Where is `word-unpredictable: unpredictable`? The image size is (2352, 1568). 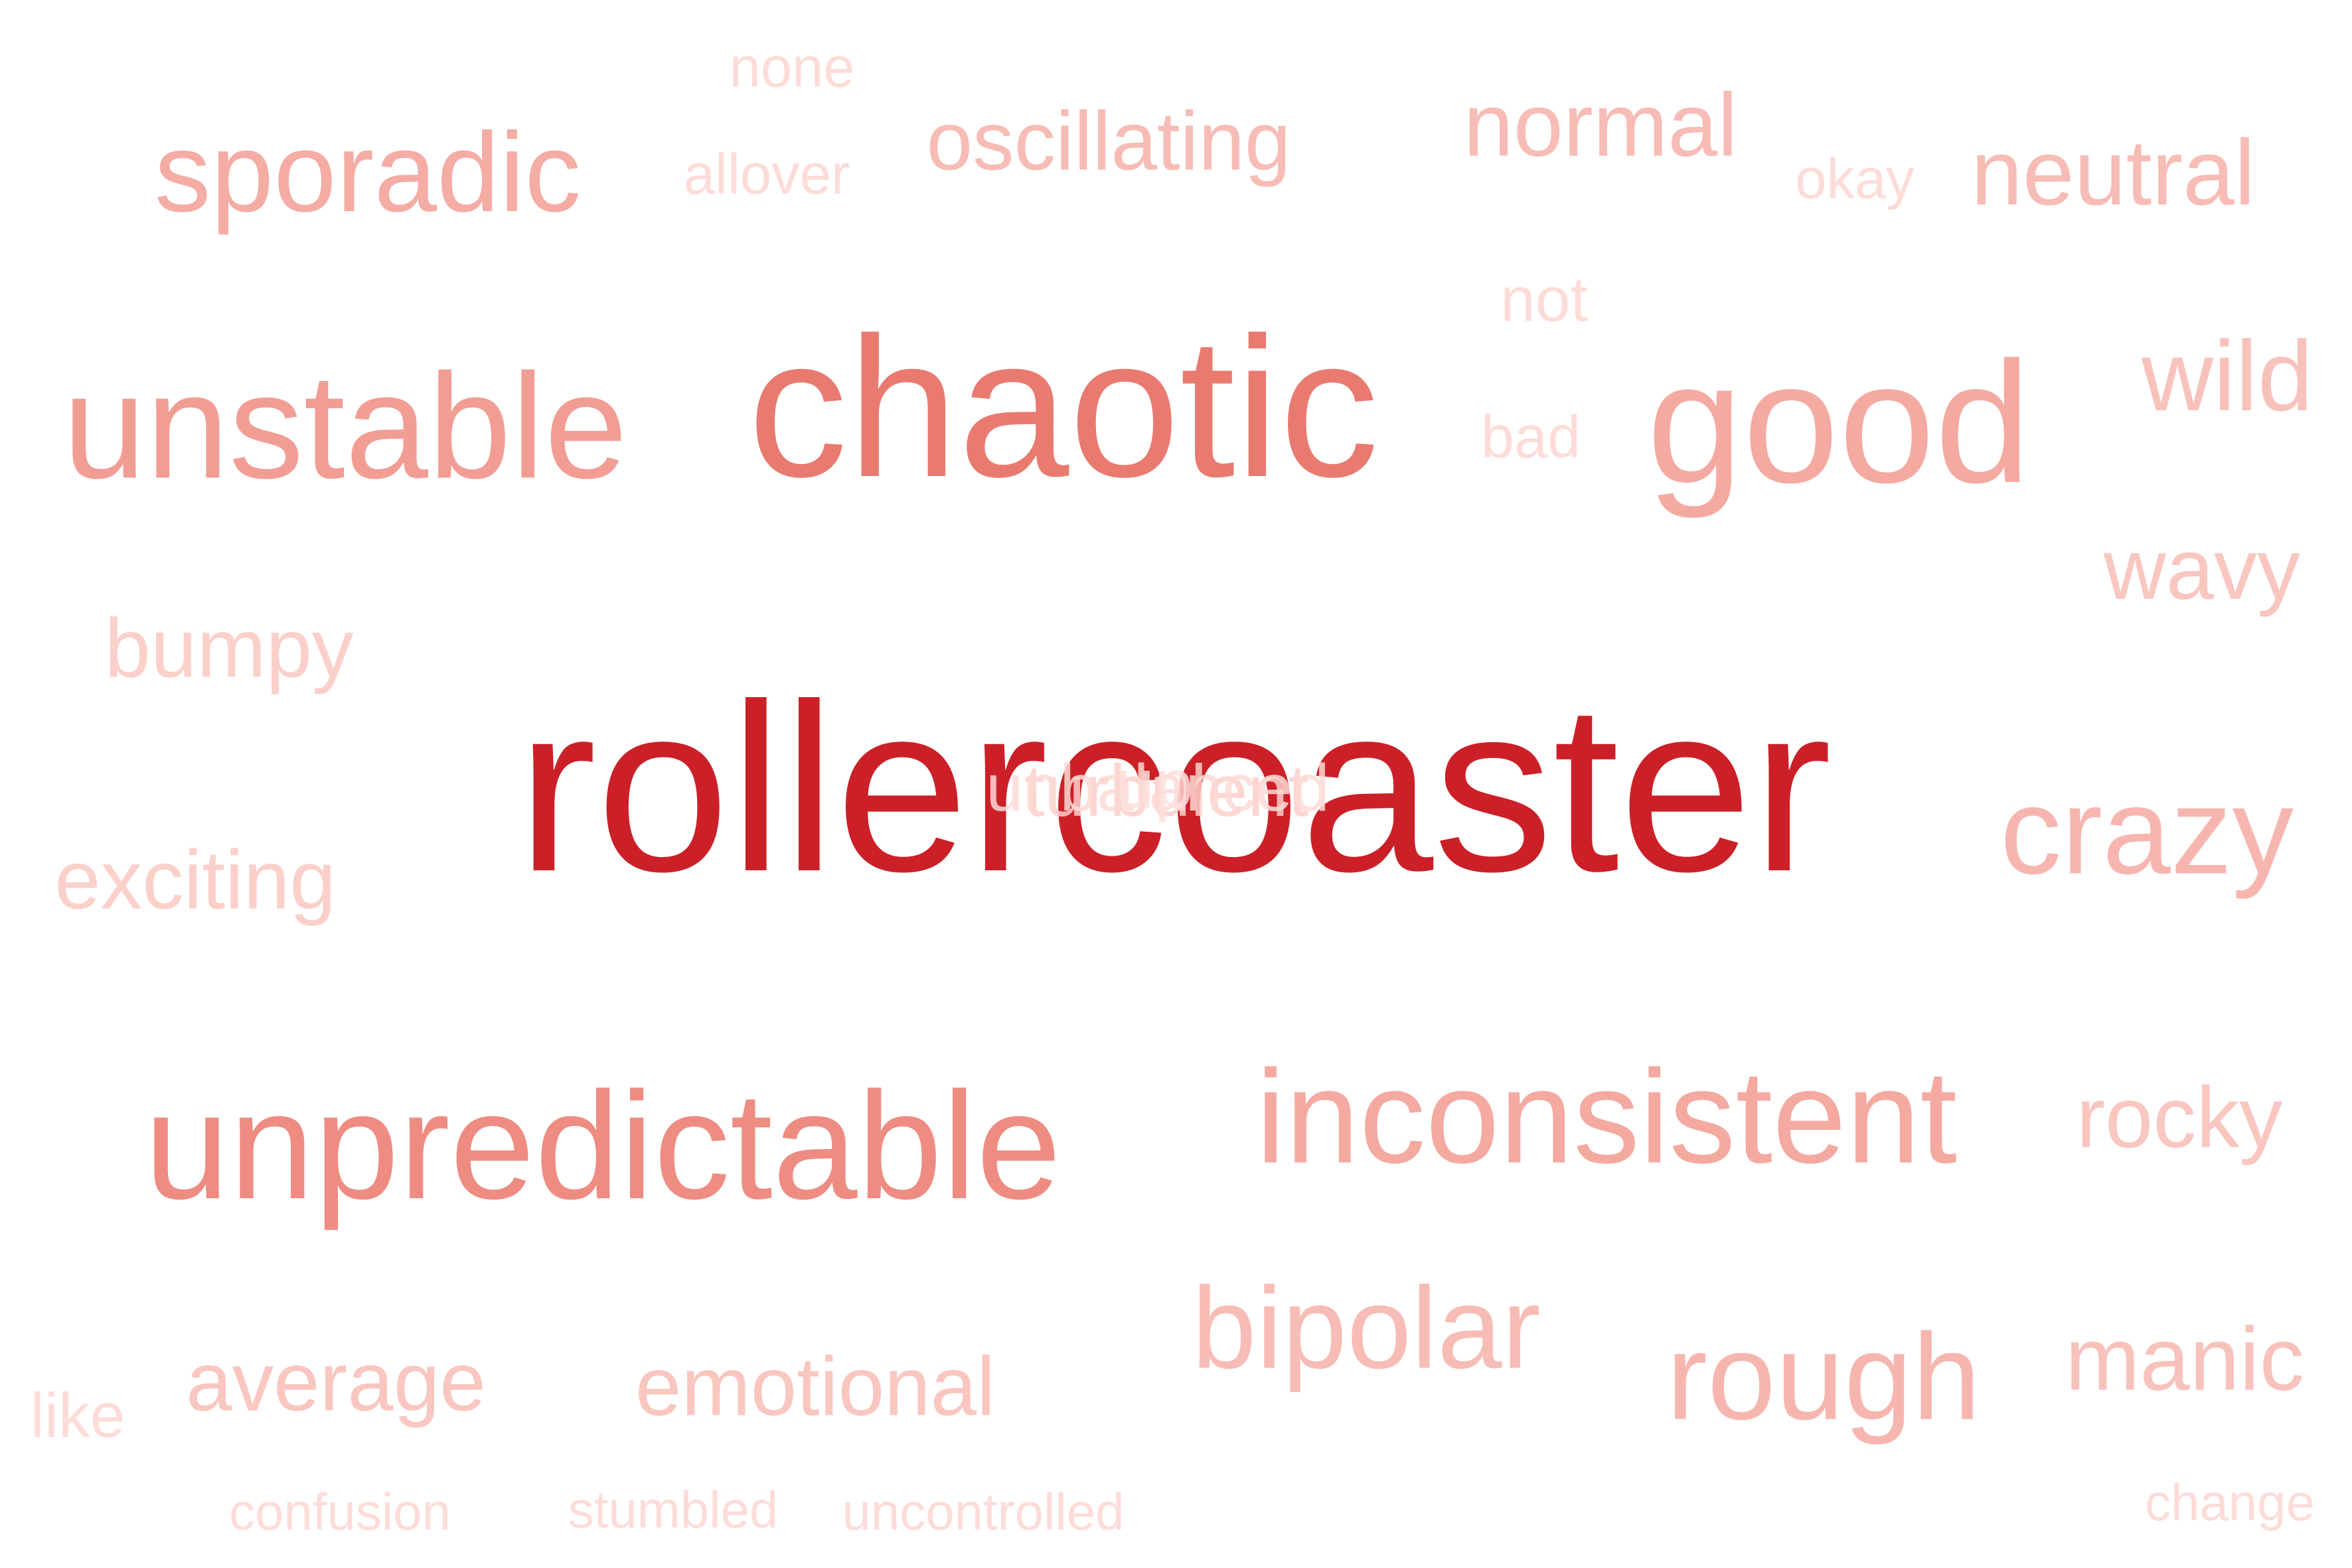
word-unpredictable: unpredictable is located at coordinates (603, 1145).